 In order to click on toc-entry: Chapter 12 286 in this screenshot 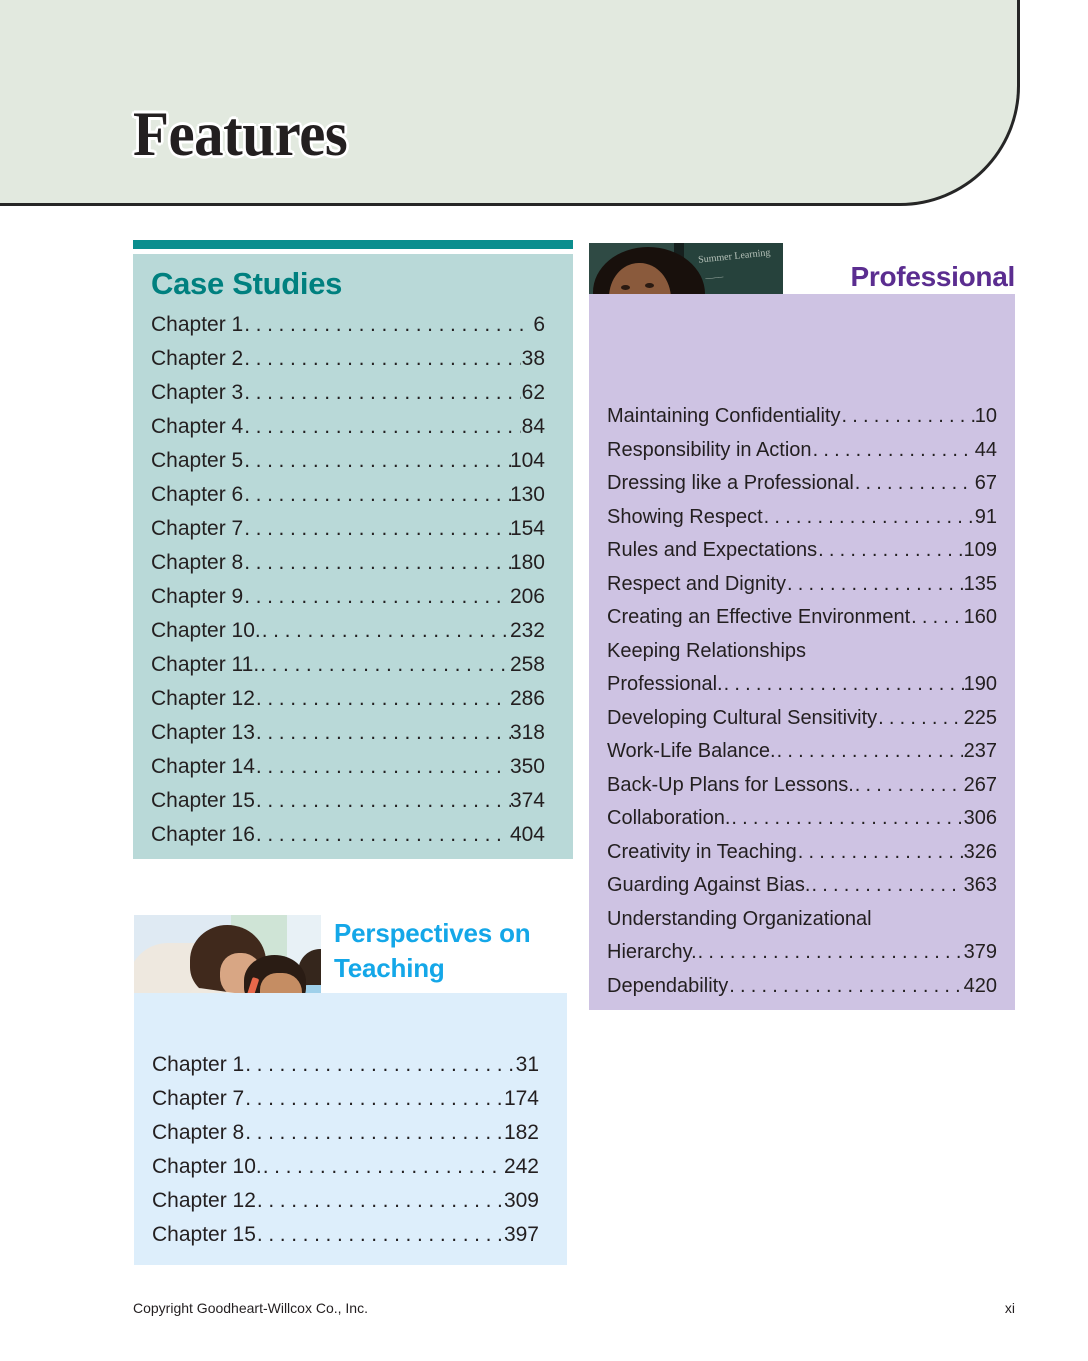, I will do `click(348, 699)`.